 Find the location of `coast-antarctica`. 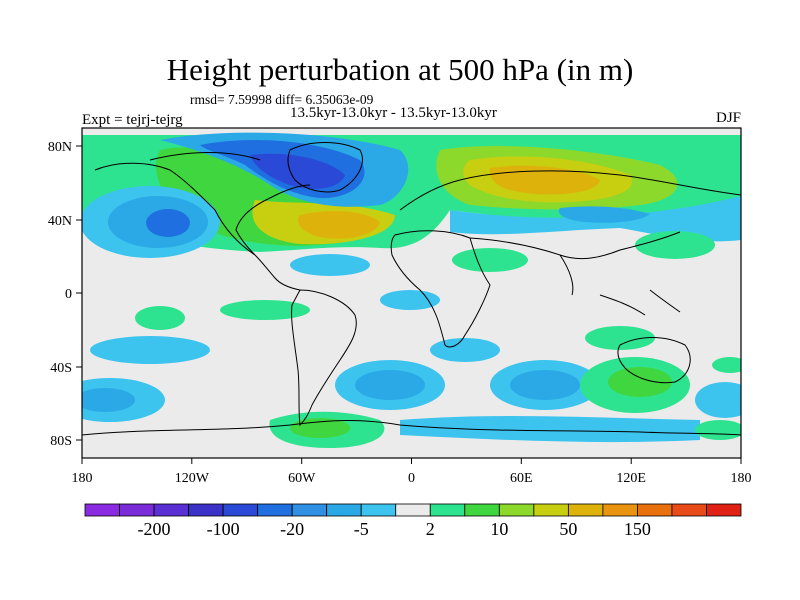

coast-antarctica is located at coordinates (411, 427).